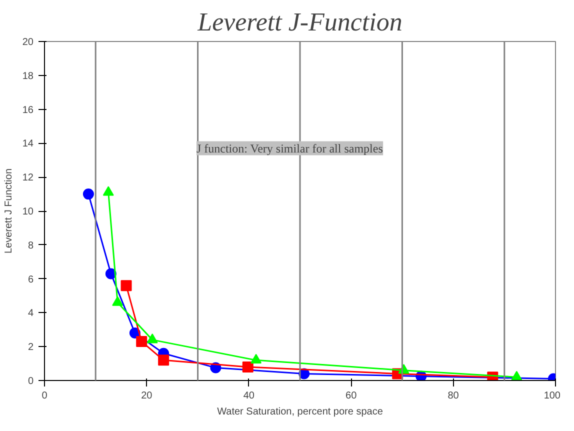 This screenshot has width=574, height=431. I want to click on y-tick-label: 16, so click(28, 110).